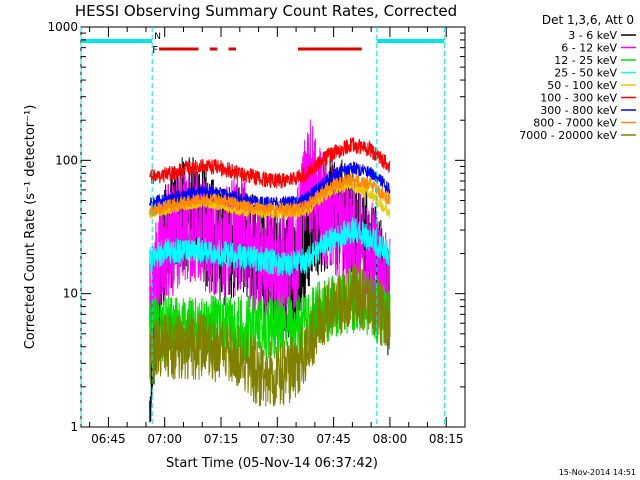 The height and width of the screenshot is (480, 640). What do you see at coordinates (108, 439) in the screenshot?
I see `x-tick-label: 06:45` at bounding box center [108, 439].